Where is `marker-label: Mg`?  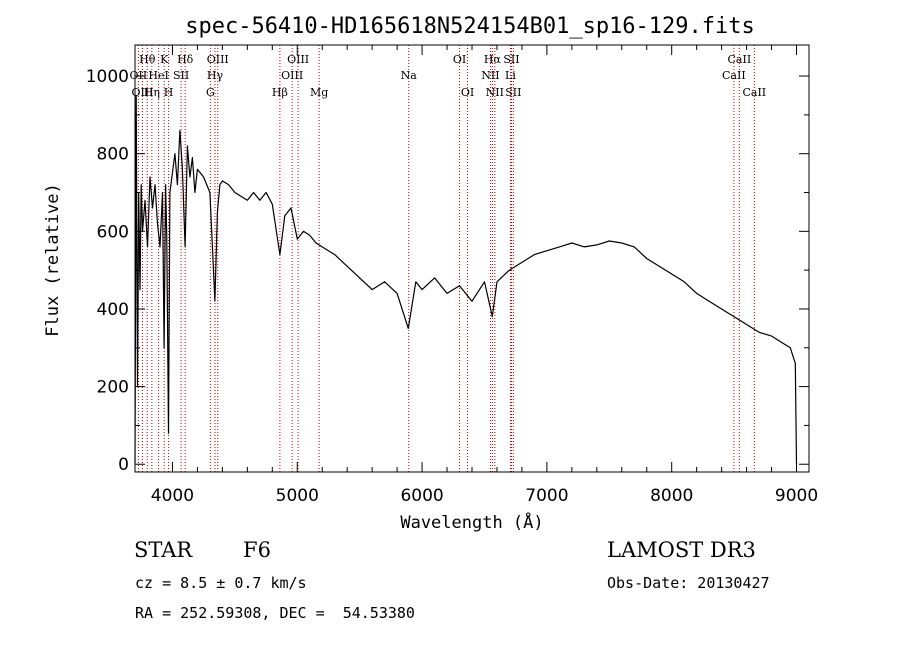 marker-label: Mg is located at coordinates (319, 92).